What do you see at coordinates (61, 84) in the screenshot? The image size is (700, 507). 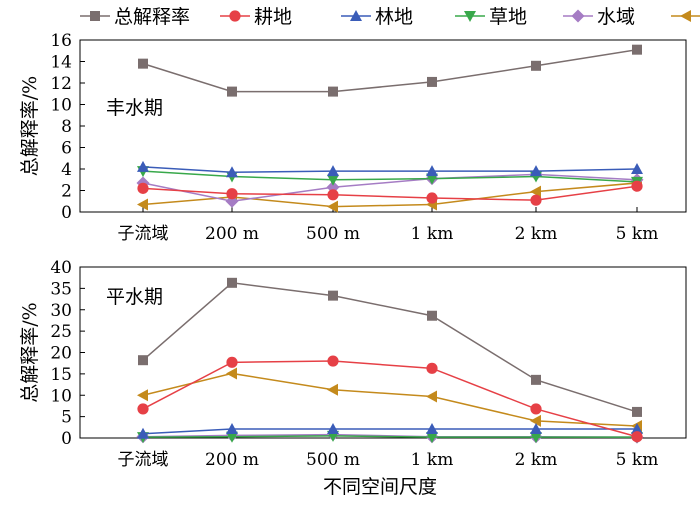 I see `y-tick-label: 12` at bounding box center [61, 84].